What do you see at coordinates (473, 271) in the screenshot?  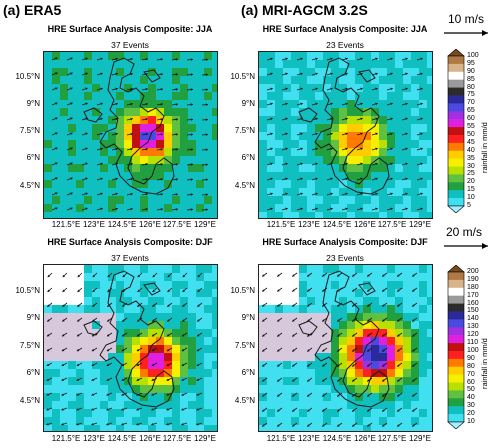 I see `colorbar-tick: 200` at bounding box center [473, 271].